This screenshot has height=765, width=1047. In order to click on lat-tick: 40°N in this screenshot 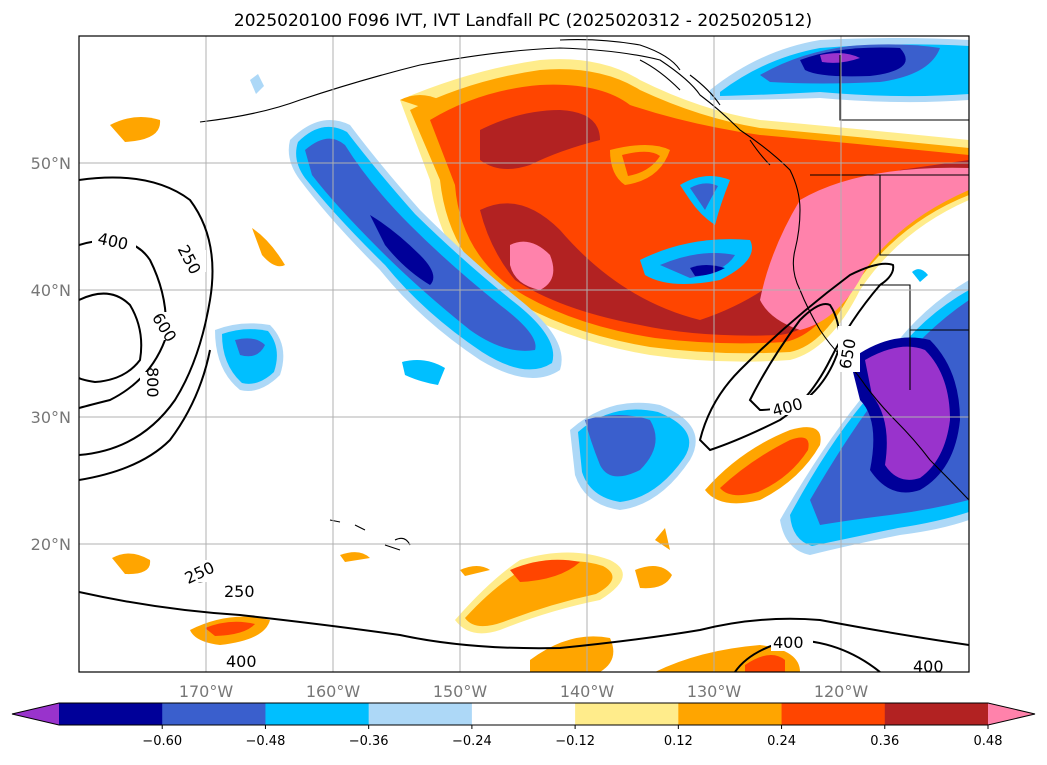, I will do `click(51, 290)`.